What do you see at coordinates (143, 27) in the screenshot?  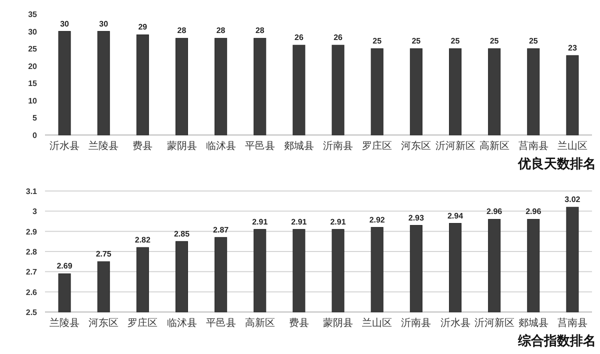 I see `data-label: 29` at bounding box center [143, 27].